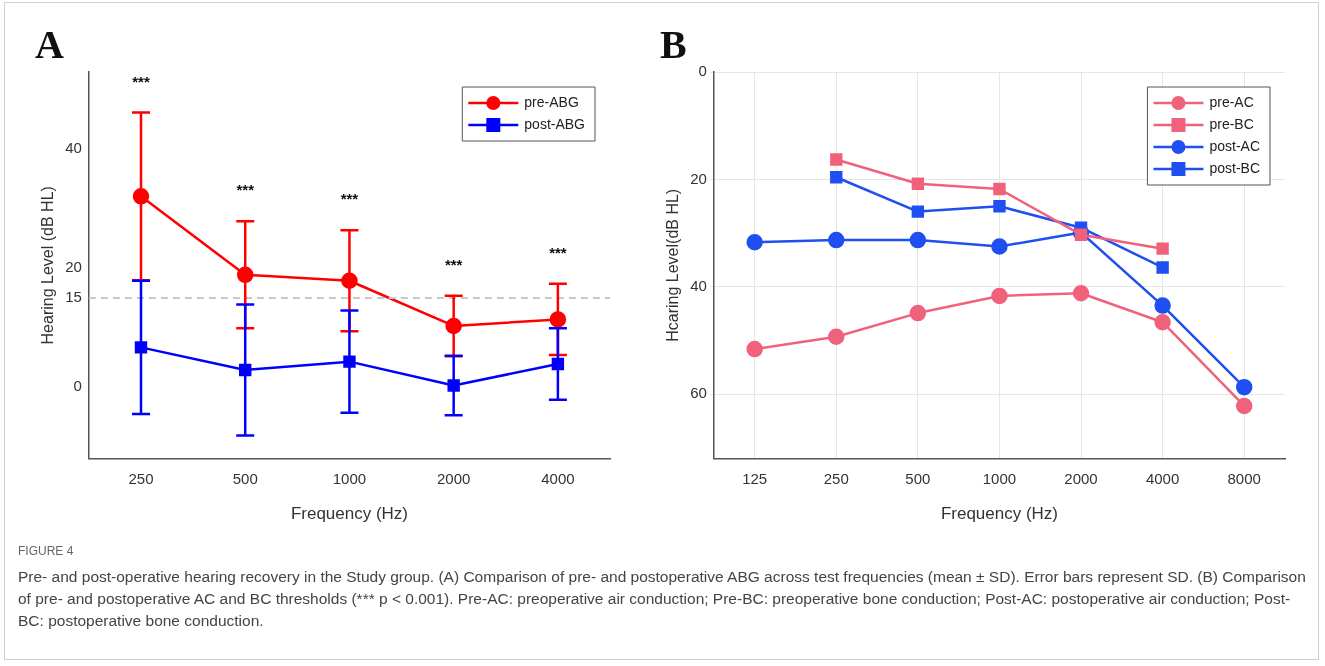 This screenshot has height=666, width=1325. I want to click on legend-label: post-AC, so click(1235, 145).